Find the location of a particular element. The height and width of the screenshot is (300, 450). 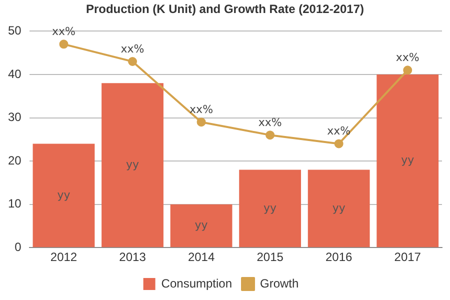

y-tick-label: 10 is located at coordinates (15, 203).